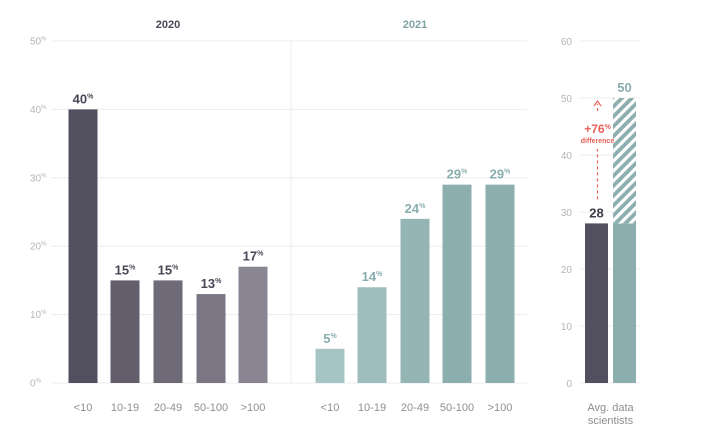 Image resolution: width=703 pixels, height=444 pixels. What do you see at coordinates (597, 103) in the screenshot?
I see `arrow-head-icon` at bounding box center [597, 103].